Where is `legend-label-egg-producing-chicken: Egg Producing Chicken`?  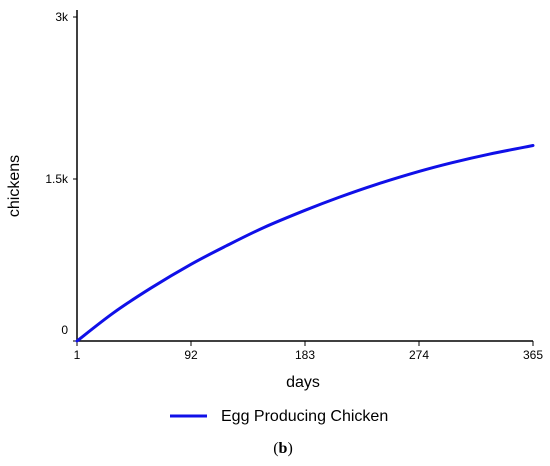
legend-label-egg-producing-chicken: Egg Producing Chicken is located at coordinates (304, 416).